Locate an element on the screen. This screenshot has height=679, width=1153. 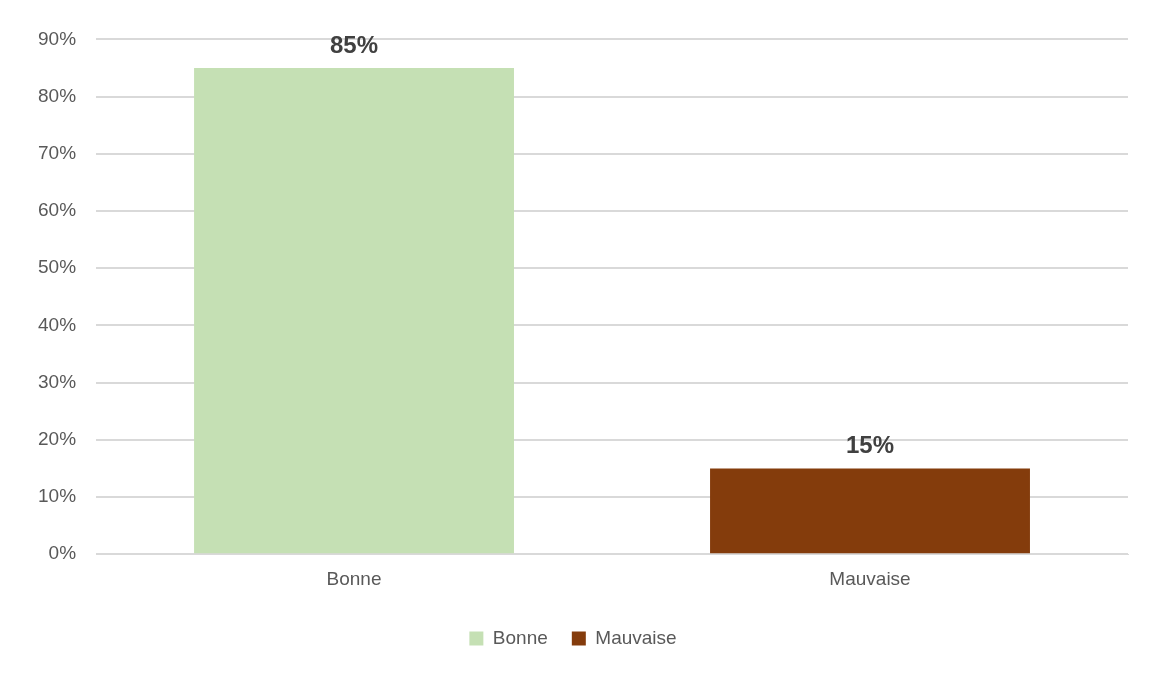
y-tick-label: 40% is located at coordinates (57, 324).